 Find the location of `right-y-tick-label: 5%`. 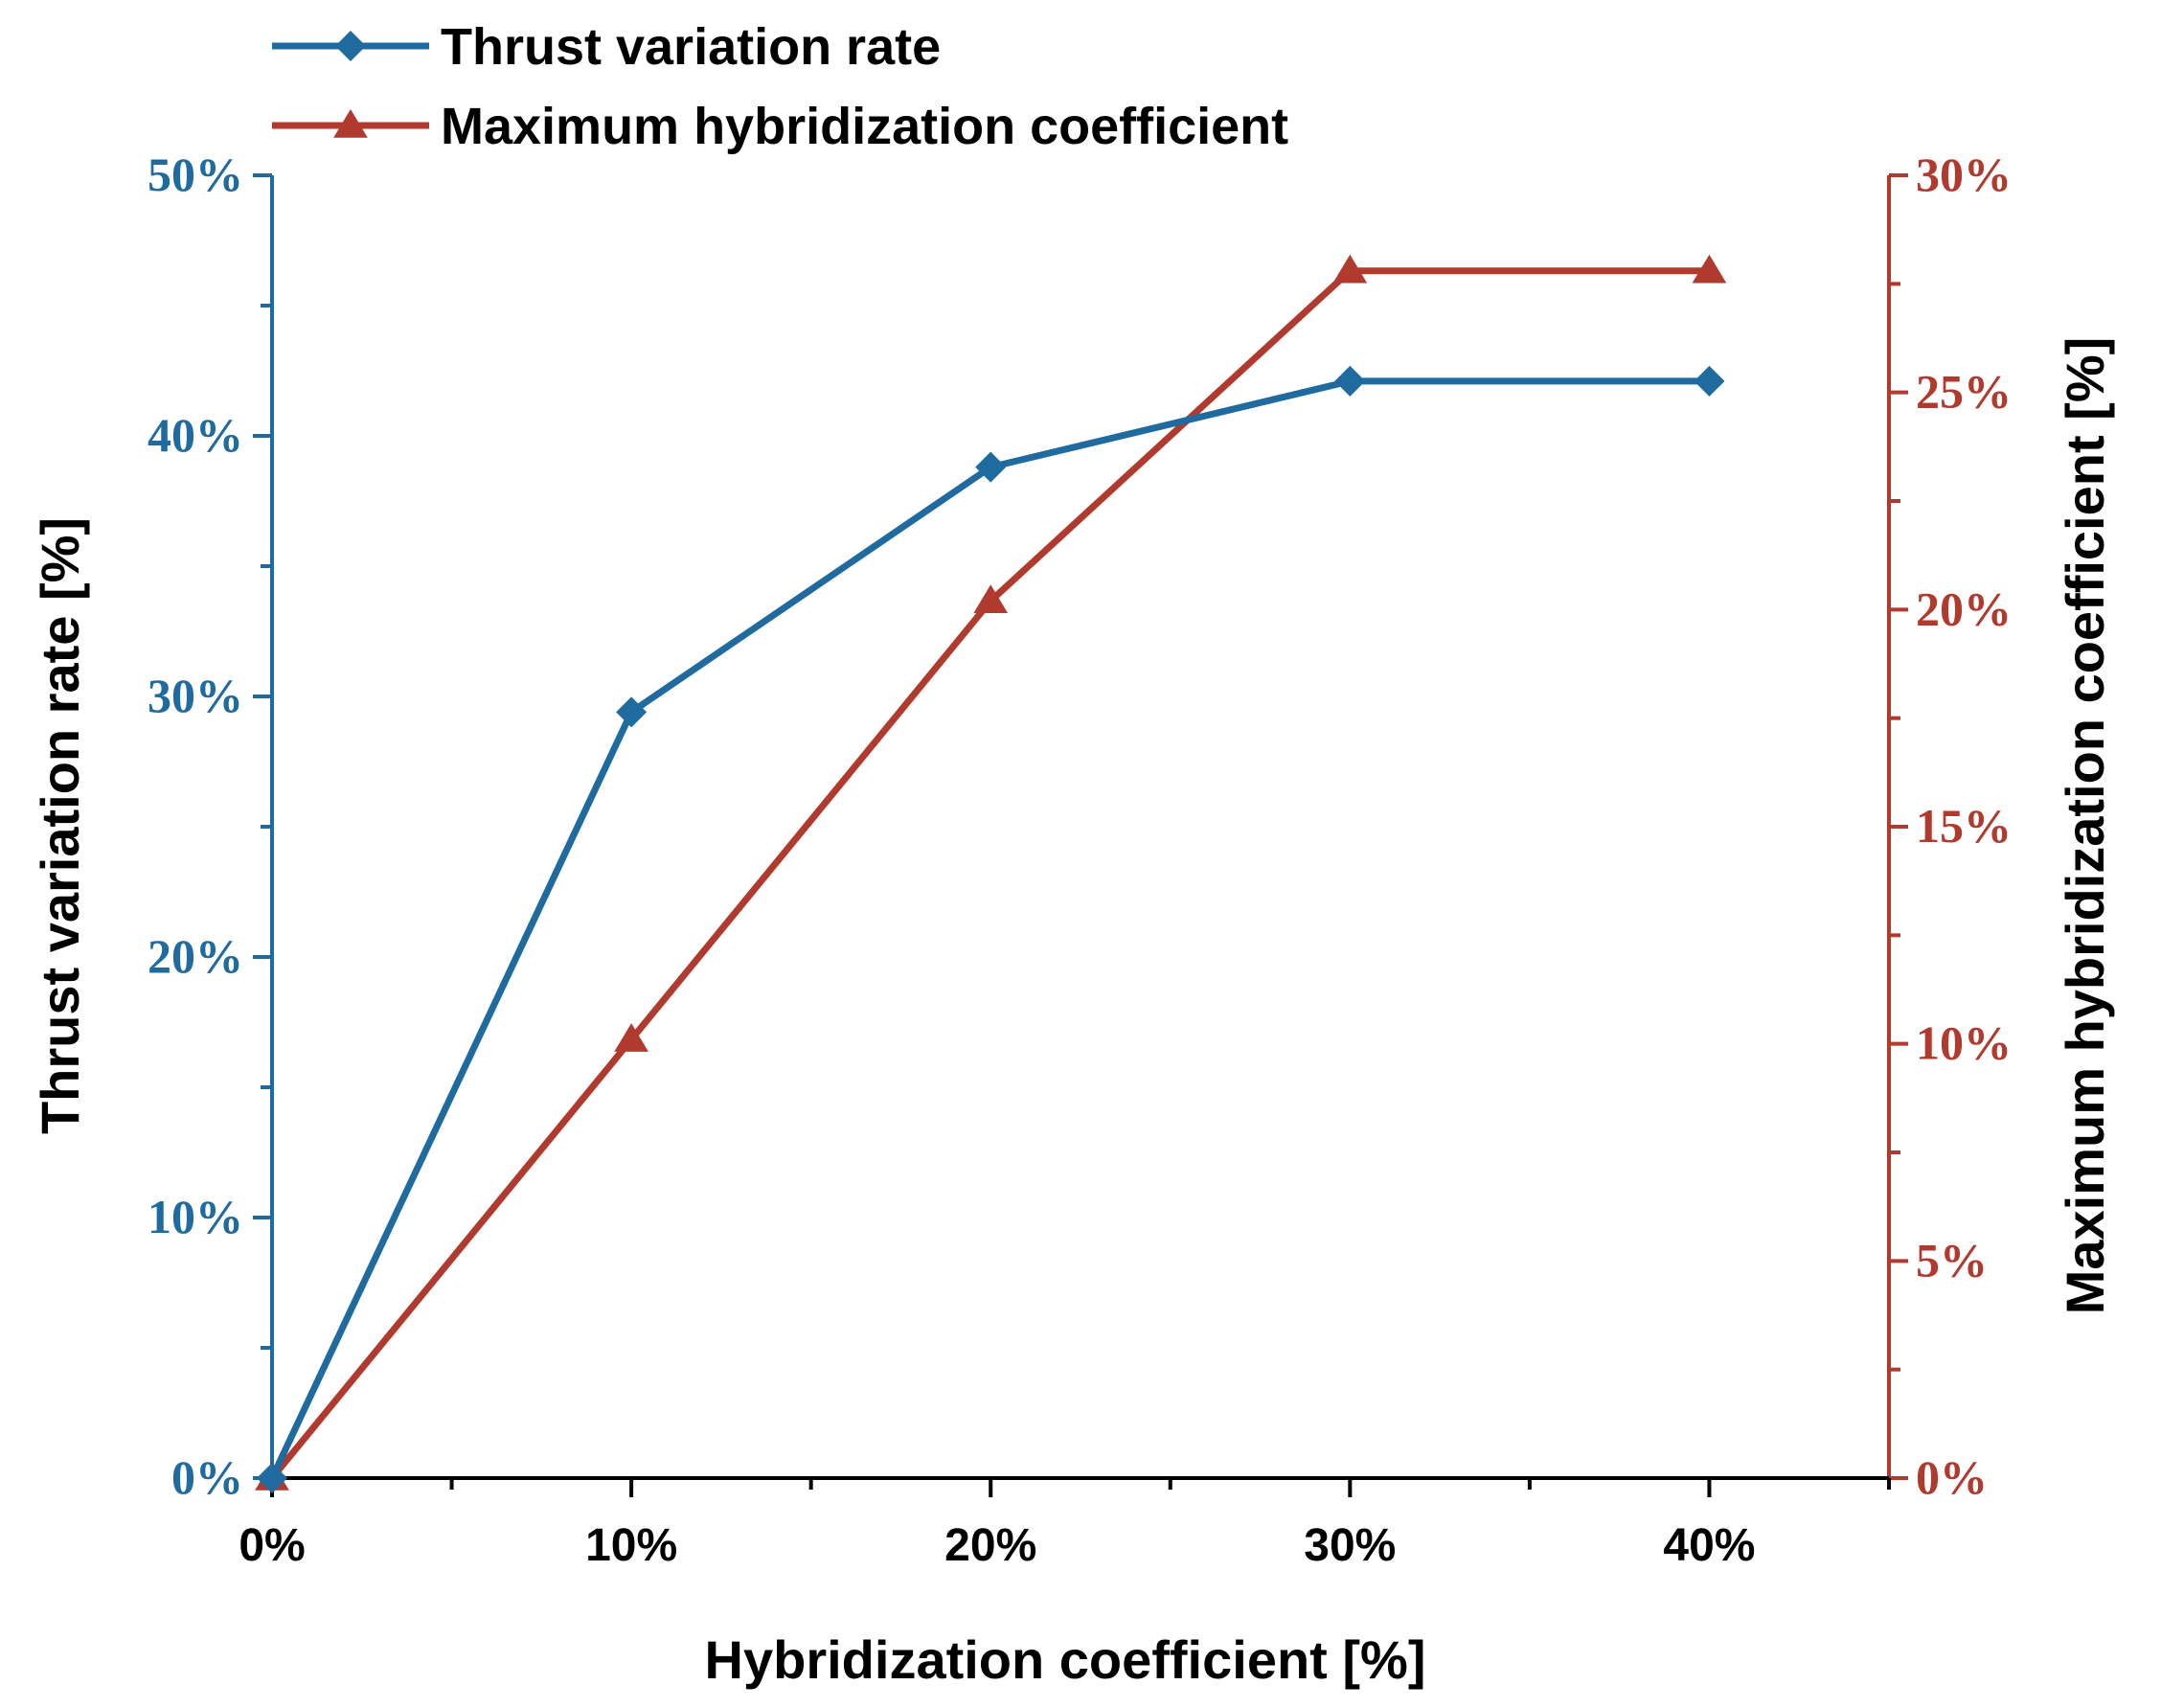

right-y-tick-label: 5% is located at coordinates (1952, 1260).